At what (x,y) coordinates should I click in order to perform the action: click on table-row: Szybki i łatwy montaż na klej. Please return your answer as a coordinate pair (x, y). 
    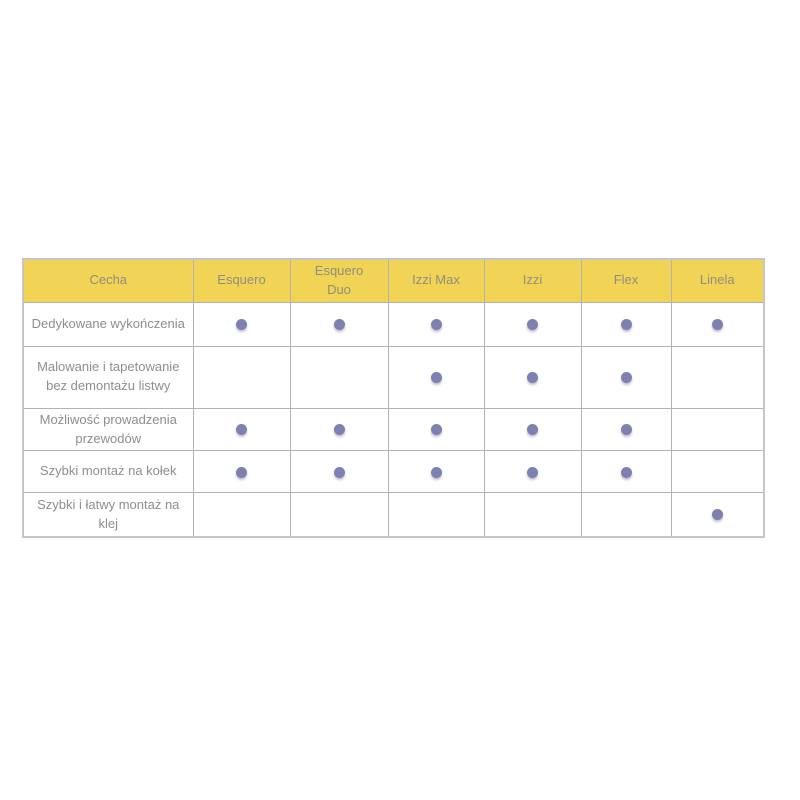
    Looking at the image, I should click on (393, 515).